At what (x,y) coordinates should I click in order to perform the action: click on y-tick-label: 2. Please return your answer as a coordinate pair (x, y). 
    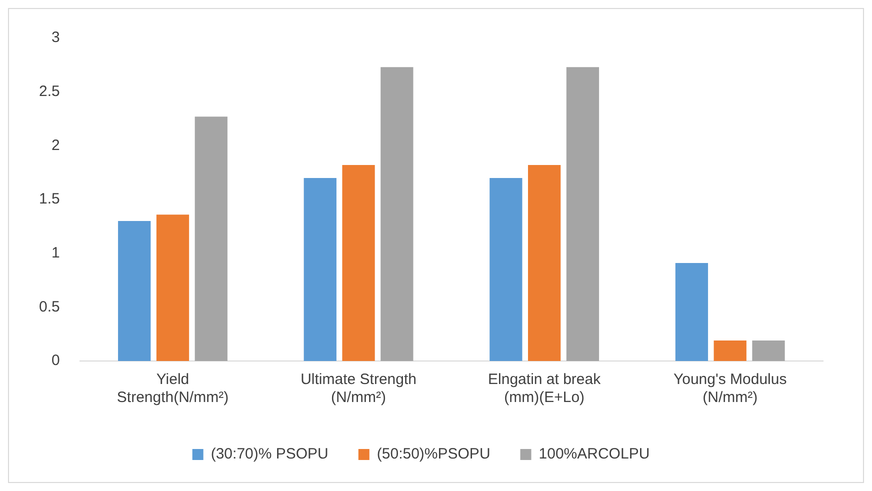
    Looking at the image, I should click on (56, 145).